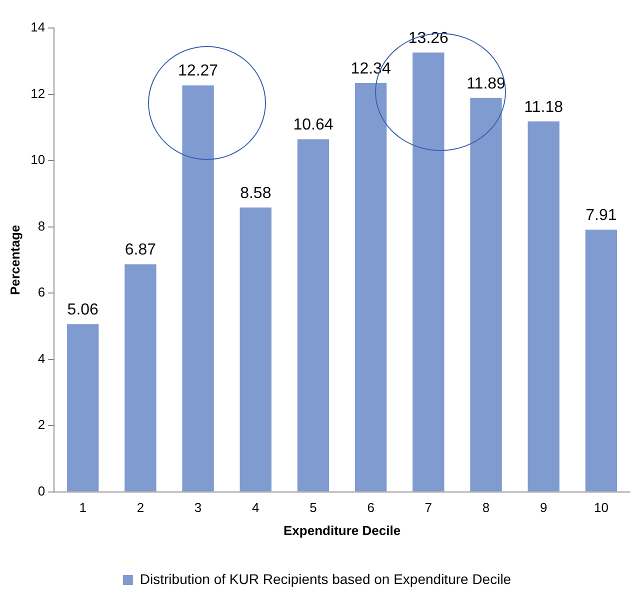 The image size is (638, 607). I want to click on y-tick-label: 10, so click(38, 160).